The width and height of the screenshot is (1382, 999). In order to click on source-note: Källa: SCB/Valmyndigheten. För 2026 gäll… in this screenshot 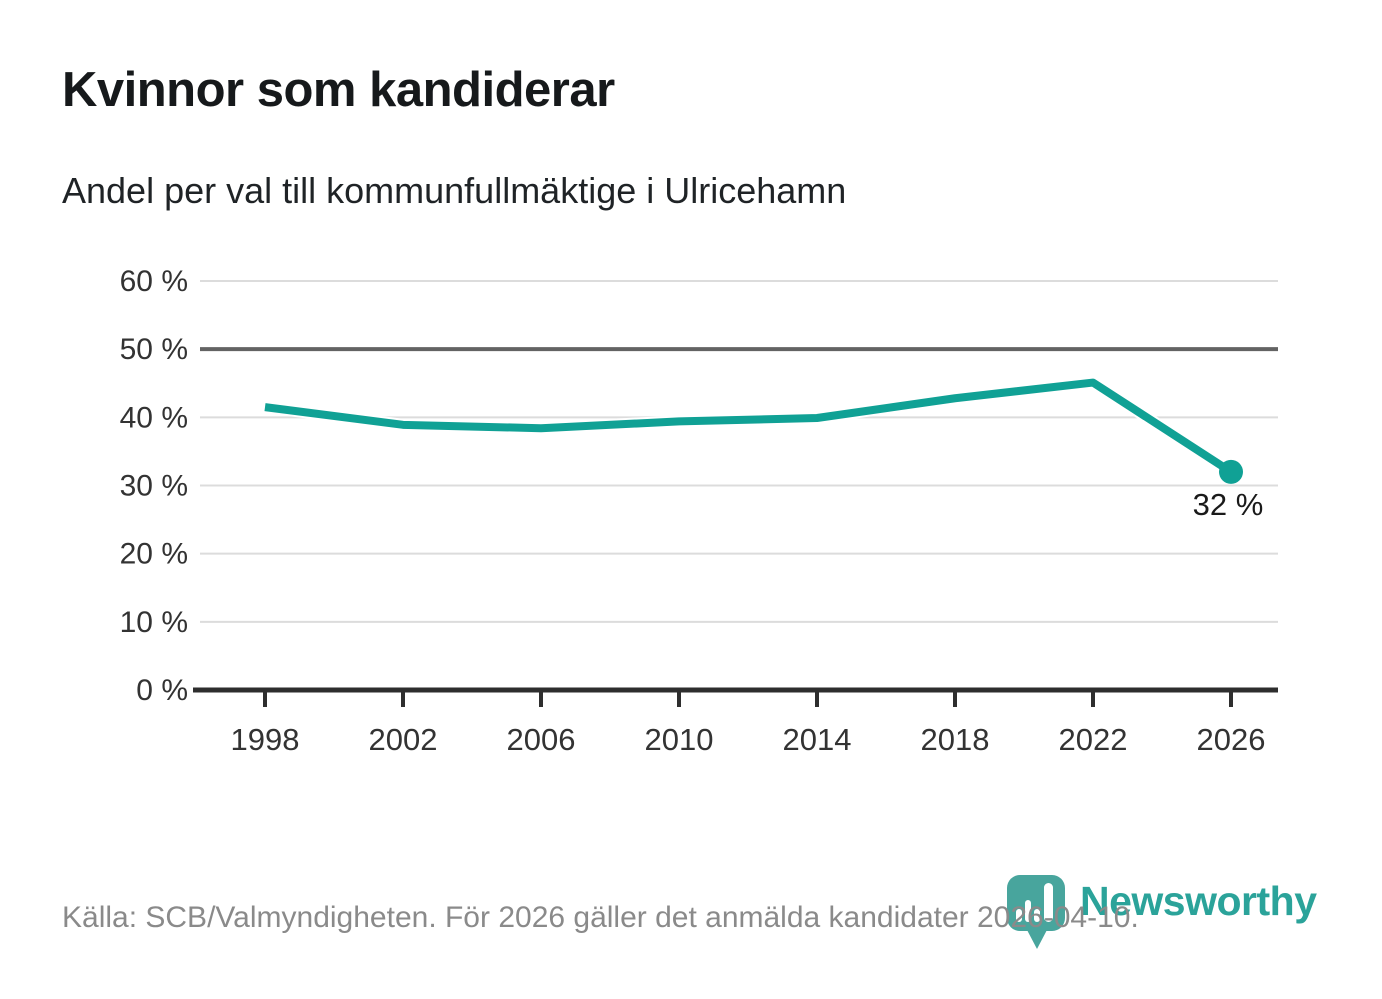, I will do `click(600, 917)`.